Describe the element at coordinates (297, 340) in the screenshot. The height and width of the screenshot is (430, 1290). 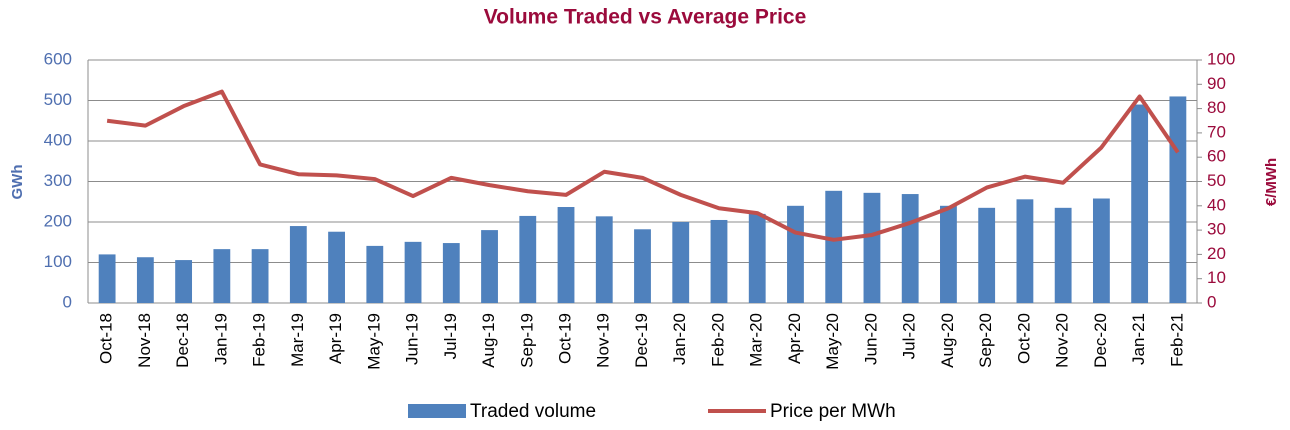
I see `x-tick-label: Mar-19` at that location.